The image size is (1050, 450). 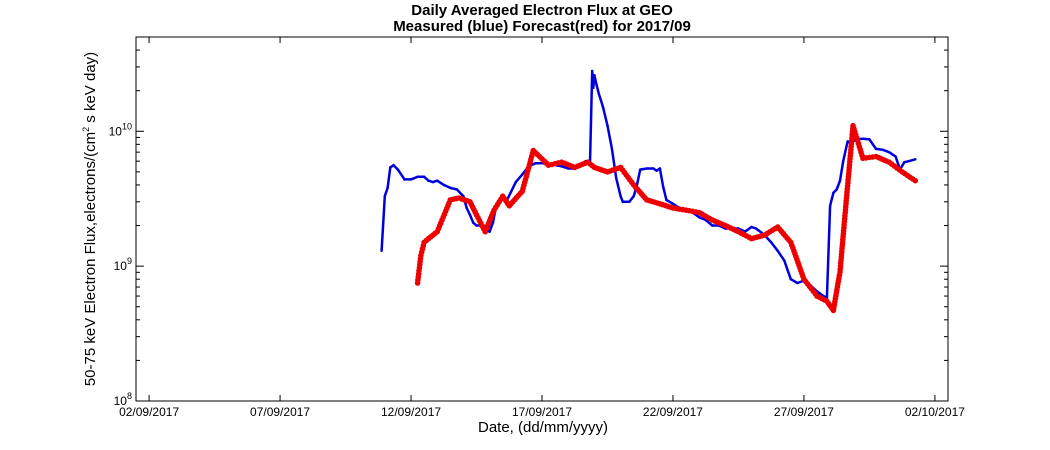 What do you see at coordinates (411, 412) in the screenshot?
I see `x-tick-label: 12/09/2017` at bounding box center [411, 412].